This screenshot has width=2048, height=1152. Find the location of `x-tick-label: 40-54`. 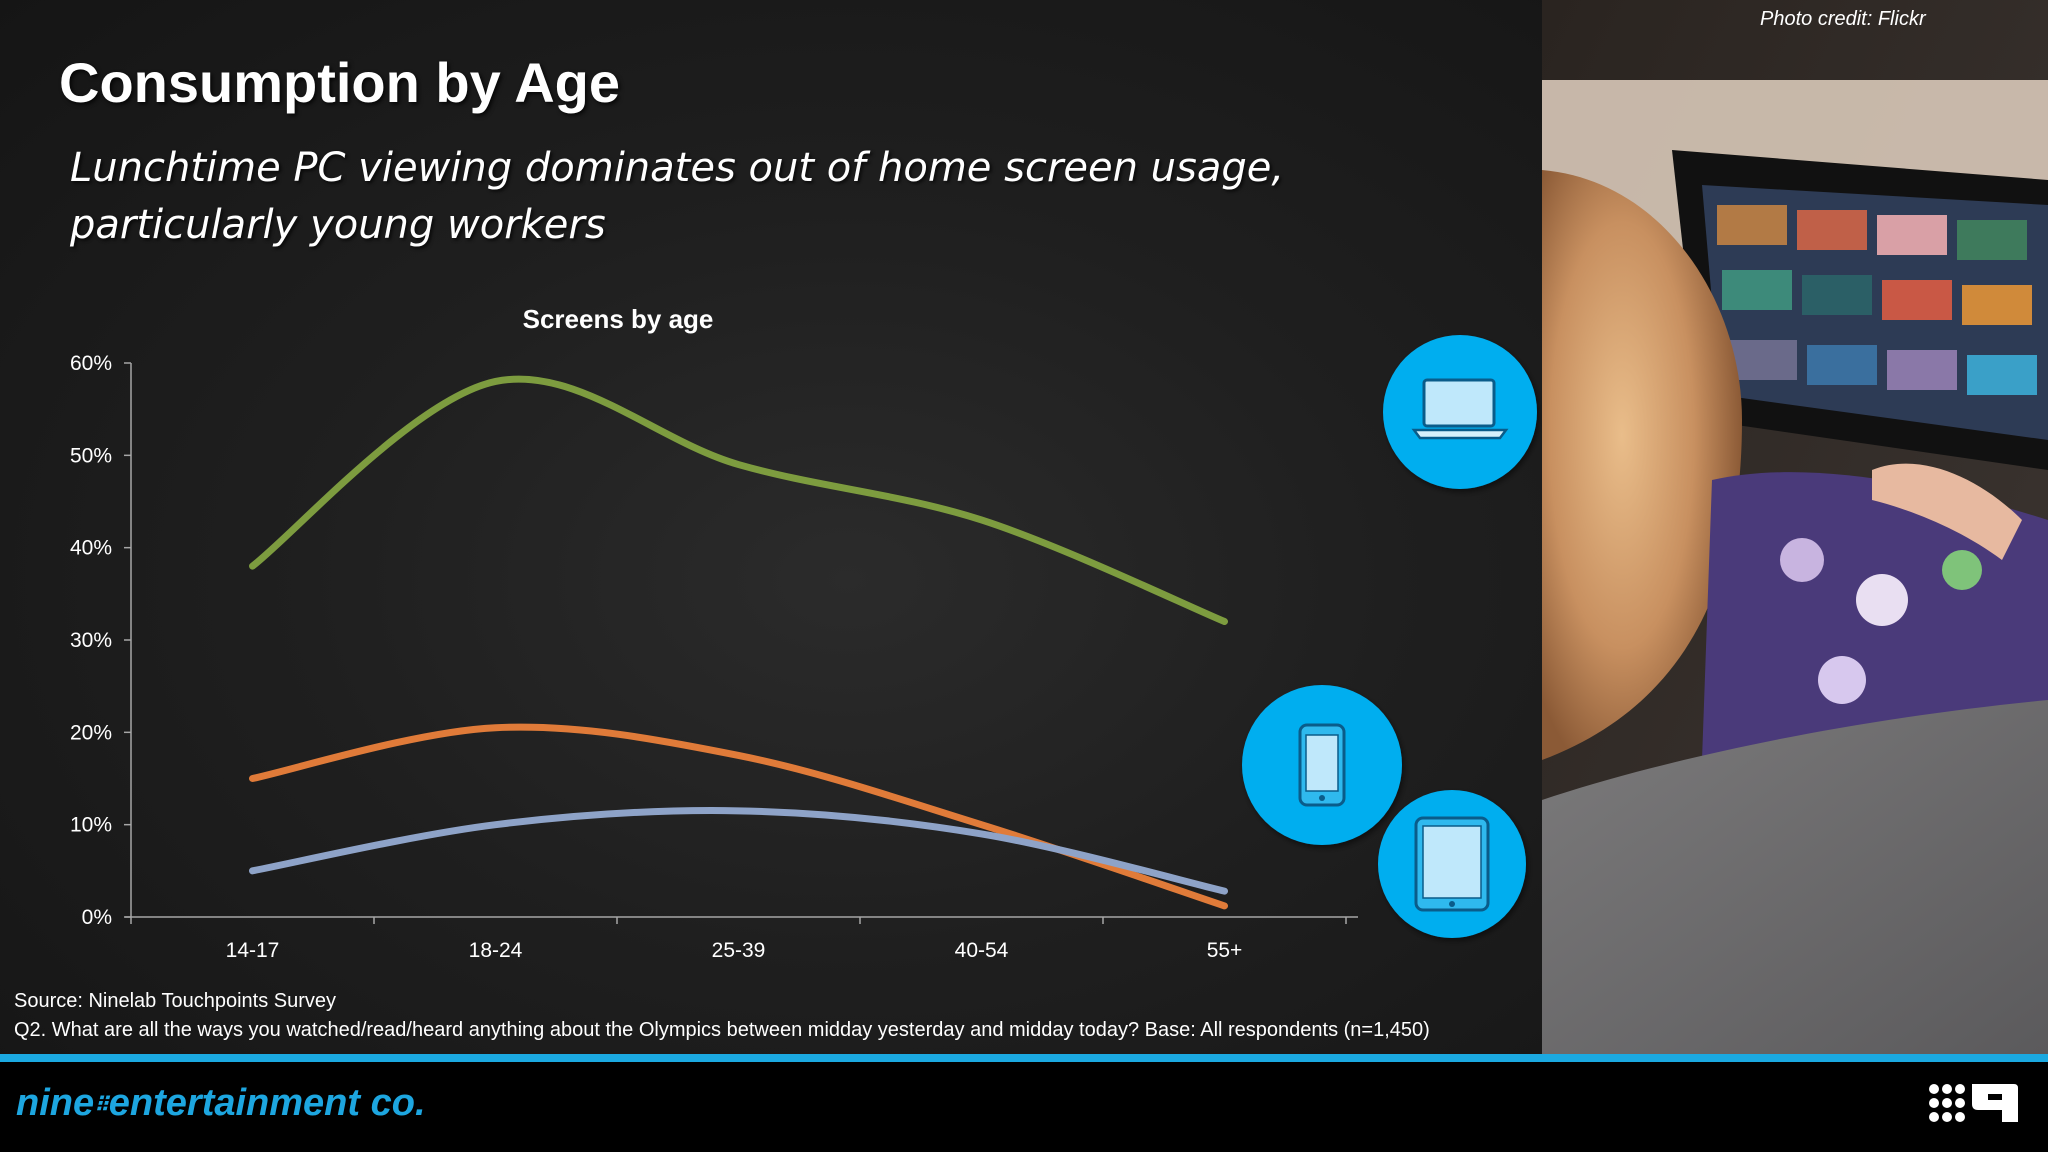

x-tick-label: 40-54 is located at coordinates (982, 950).